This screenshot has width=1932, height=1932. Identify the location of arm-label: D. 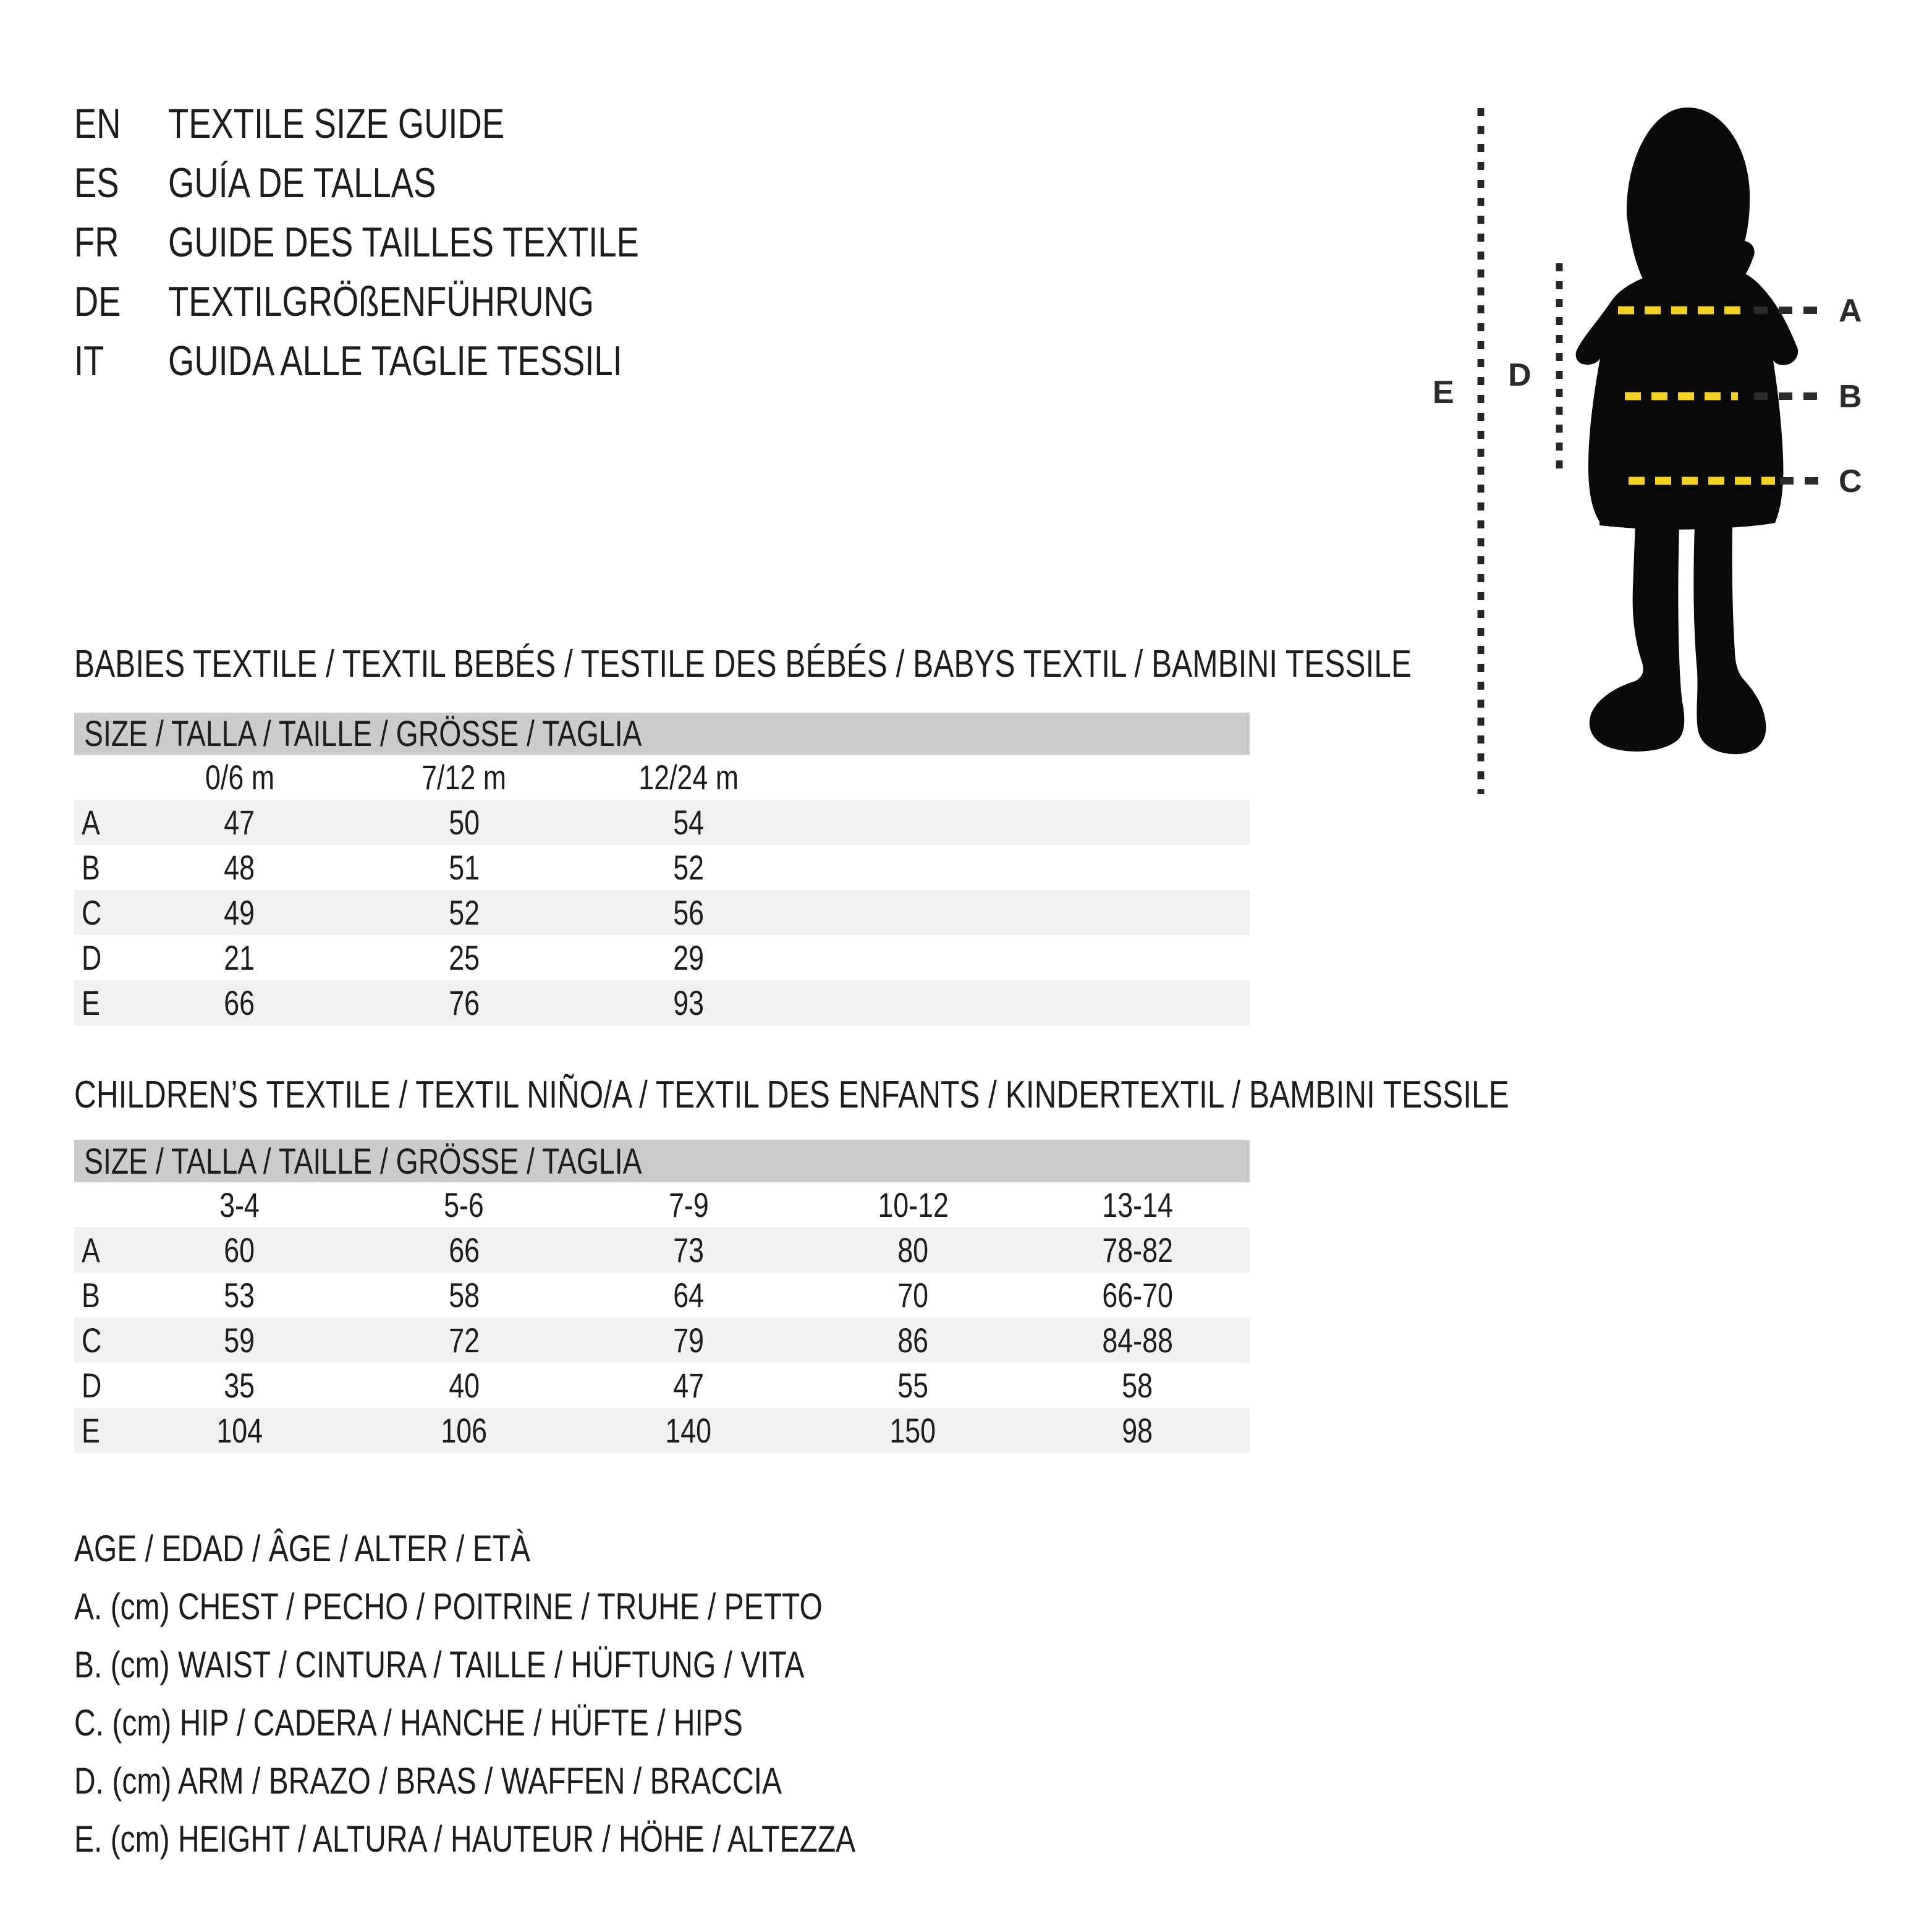
(1520, 375).